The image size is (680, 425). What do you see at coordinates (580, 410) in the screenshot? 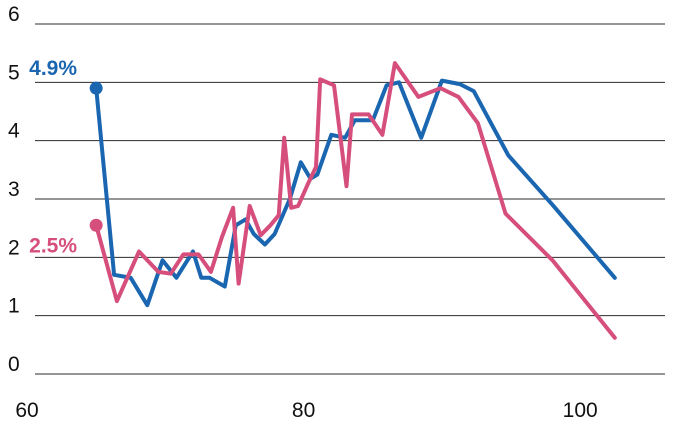
I see `x-tick-label: 100` at bounding box center [580, 410].